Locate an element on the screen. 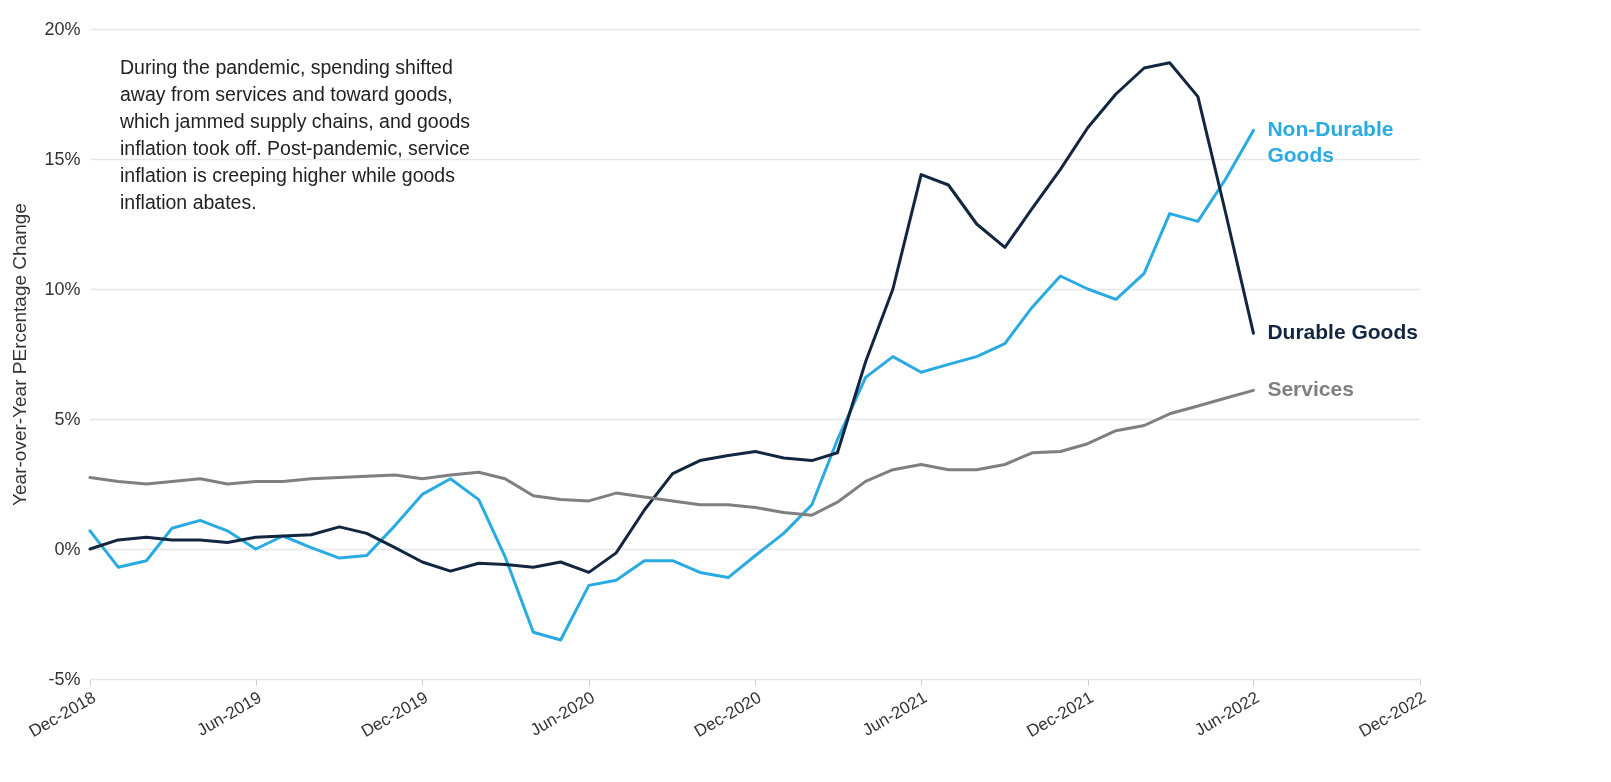  y-tick-label: 0% is located at coordinates (67, 548).